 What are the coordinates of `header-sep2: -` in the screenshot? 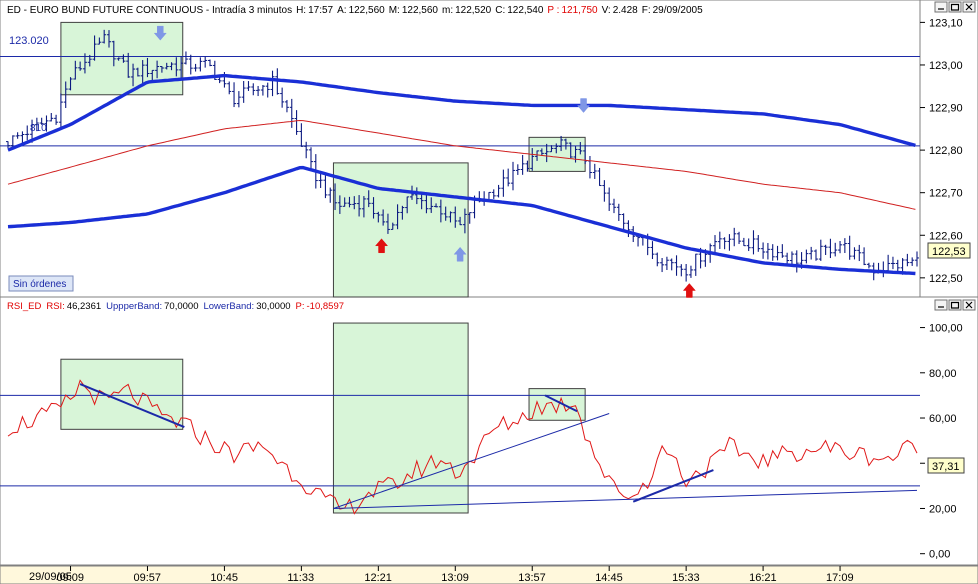 It's located at (207, 10).